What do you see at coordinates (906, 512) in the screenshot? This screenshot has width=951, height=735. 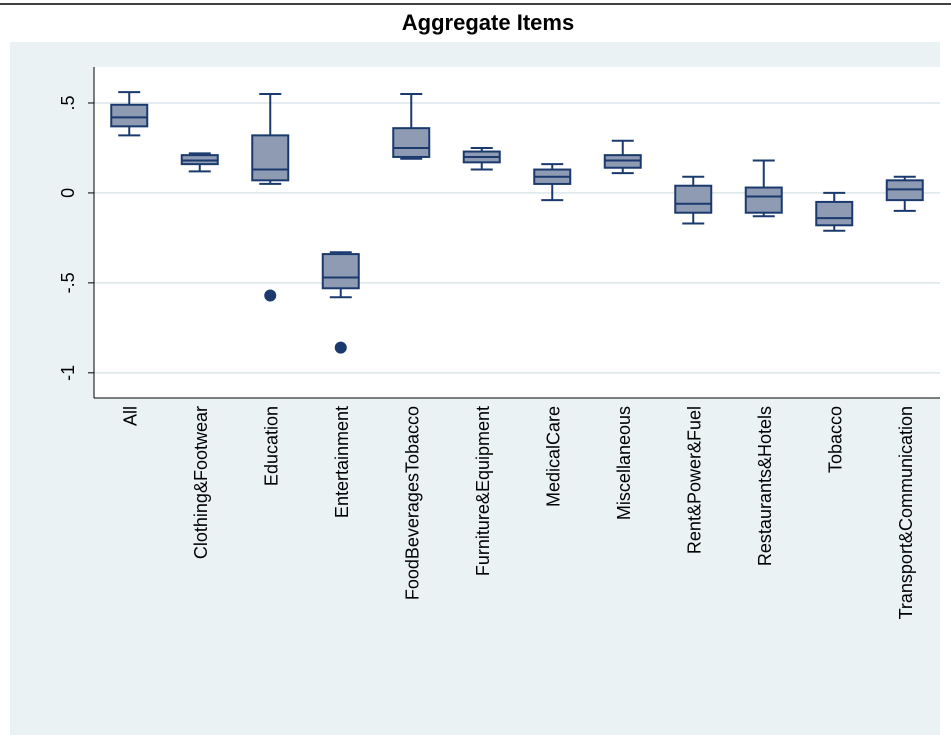 I see `x-tick-label: Transport&Communication` at bounding box center [906, 512].